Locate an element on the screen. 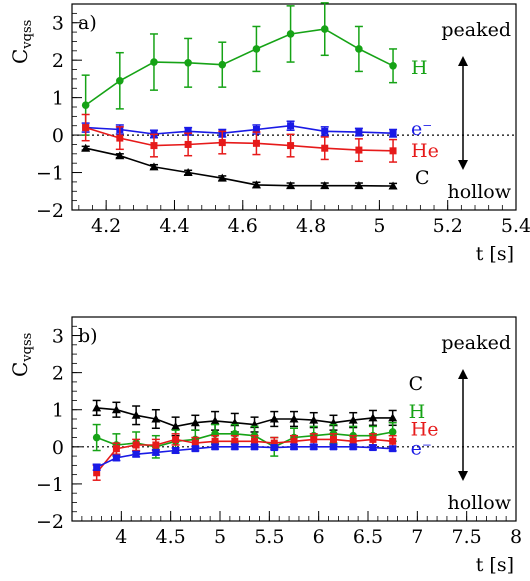 The image size is (530, 581). x-tick-label: 4.6 is located at coordinates (243, 226).